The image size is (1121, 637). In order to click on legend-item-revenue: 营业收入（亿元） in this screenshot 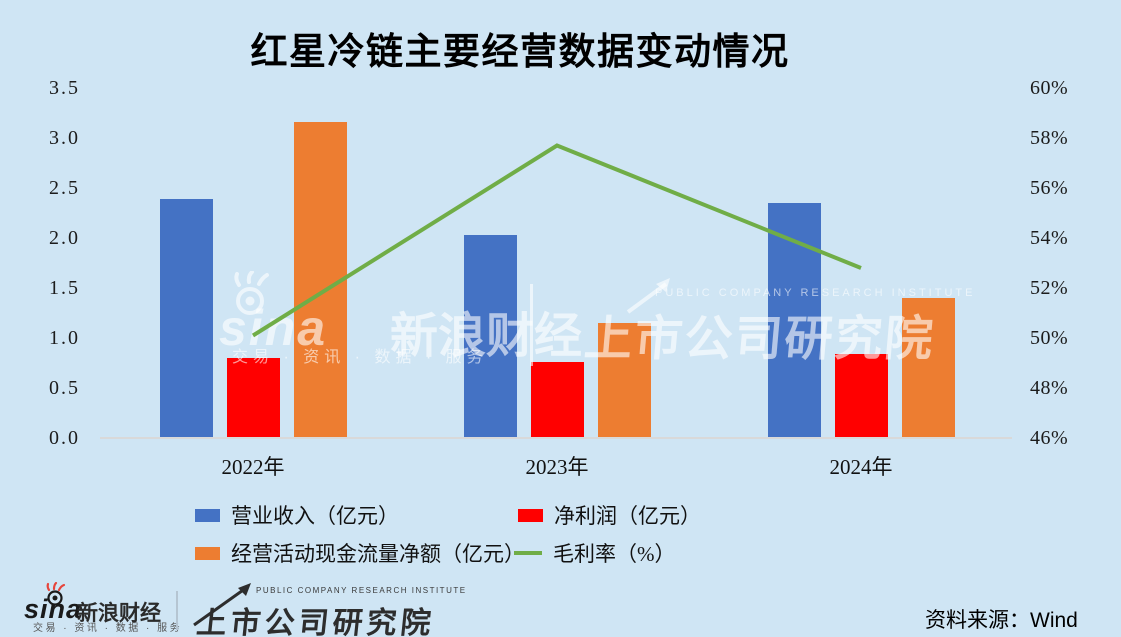, I will do `click(297, 515)`.